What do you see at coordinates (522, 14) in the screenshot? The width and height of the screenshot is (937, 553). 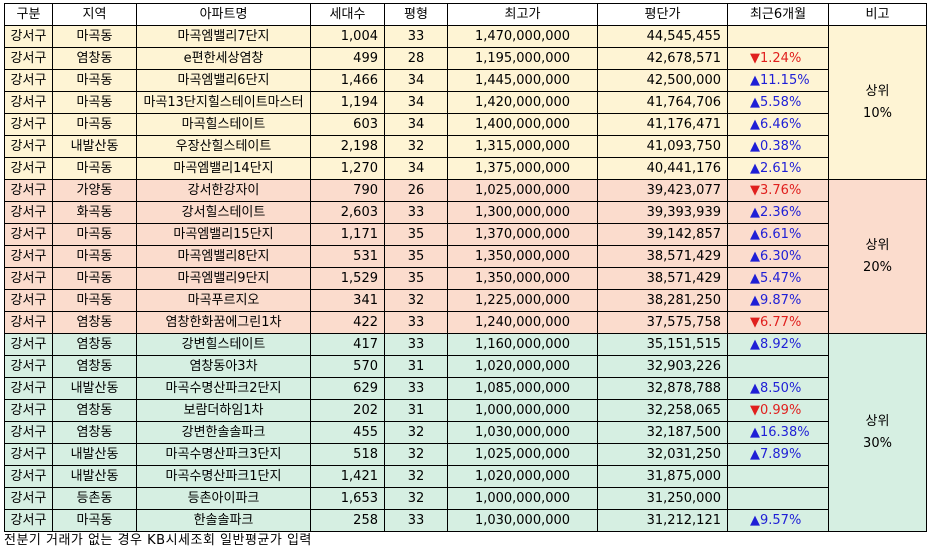 I see `header-cell: 최고가` at bounding box center [522, 14].